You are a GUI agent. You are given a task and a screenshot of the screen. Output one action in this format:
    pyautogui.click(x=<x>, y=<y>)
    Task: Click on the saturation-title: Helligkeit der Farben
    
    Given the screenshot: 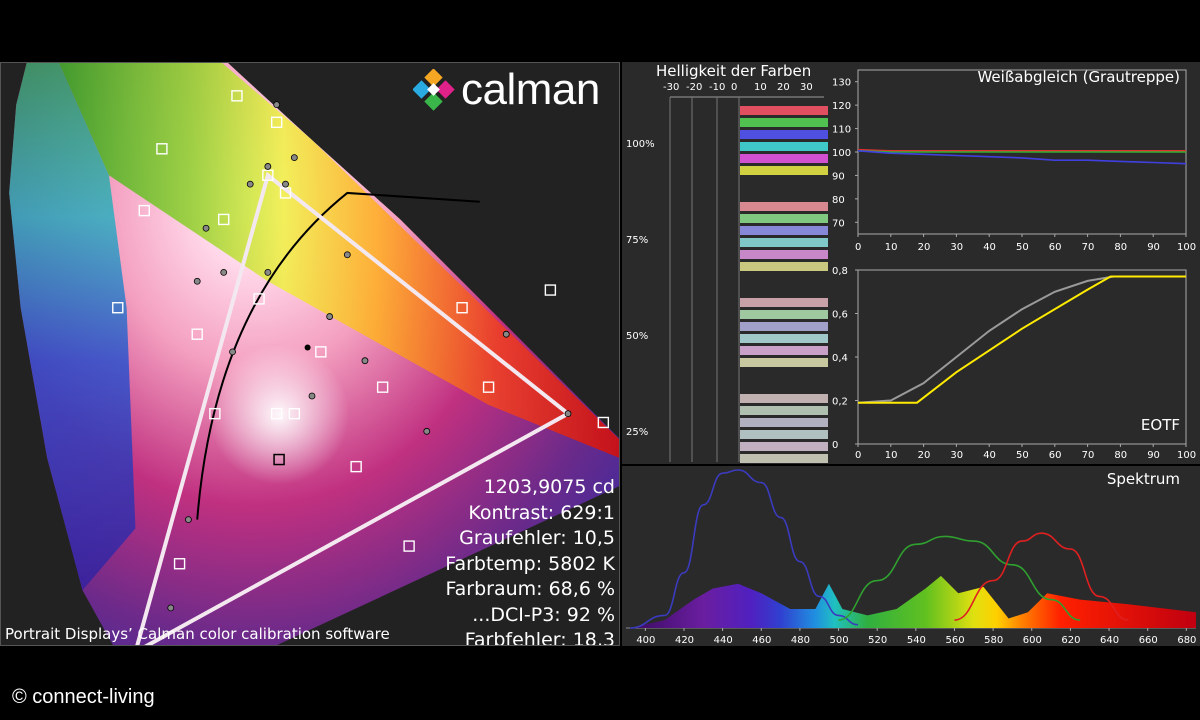 What is the action you would take?
    pyautogui.click(x=734, y=71)
    